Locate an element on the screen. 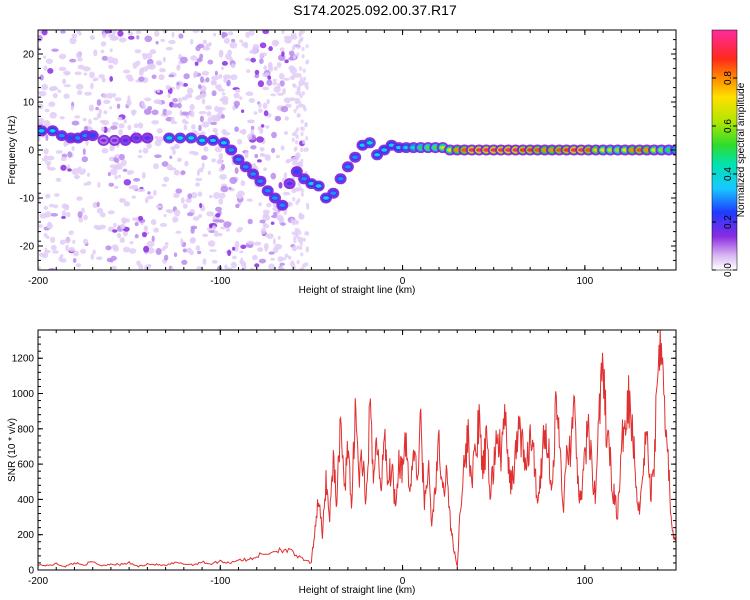 The height and width of the screenshot is (600, 750). y-tick-label: 400 is located at coordinates (25, 500).